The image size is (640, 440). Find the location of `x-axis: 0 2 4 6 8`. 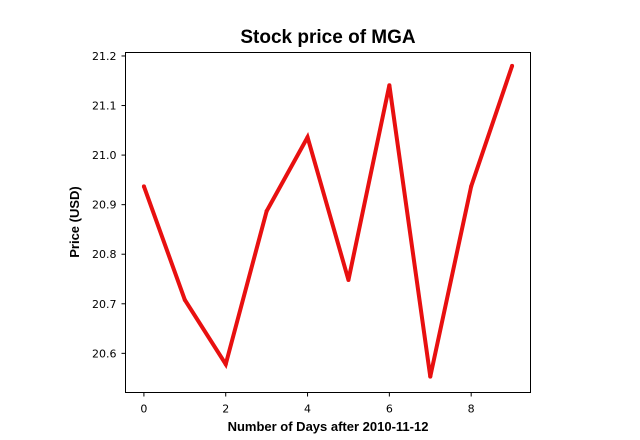

x-axis: 0 2 4 6 8 is located at coordinates (307, 404).